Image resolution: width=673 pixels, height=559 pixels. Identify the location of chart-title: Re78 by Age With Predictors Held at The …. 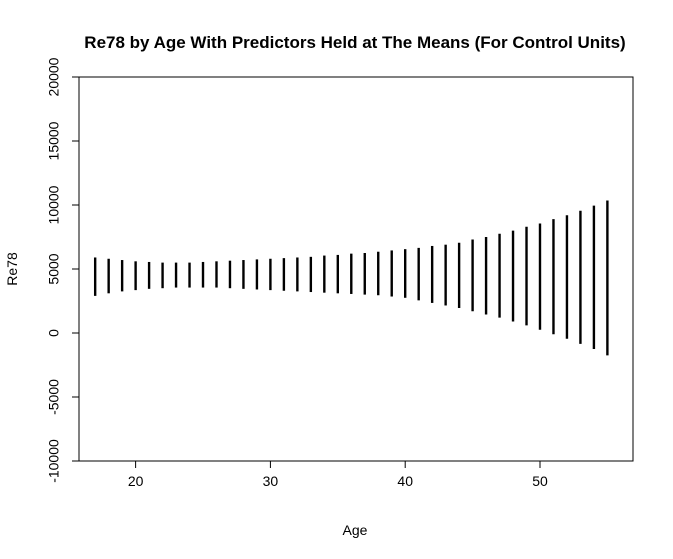
(354, 42).